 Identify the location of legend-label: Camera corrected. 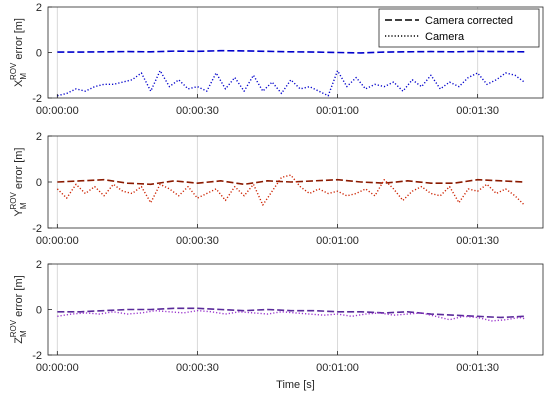
(469, 21).